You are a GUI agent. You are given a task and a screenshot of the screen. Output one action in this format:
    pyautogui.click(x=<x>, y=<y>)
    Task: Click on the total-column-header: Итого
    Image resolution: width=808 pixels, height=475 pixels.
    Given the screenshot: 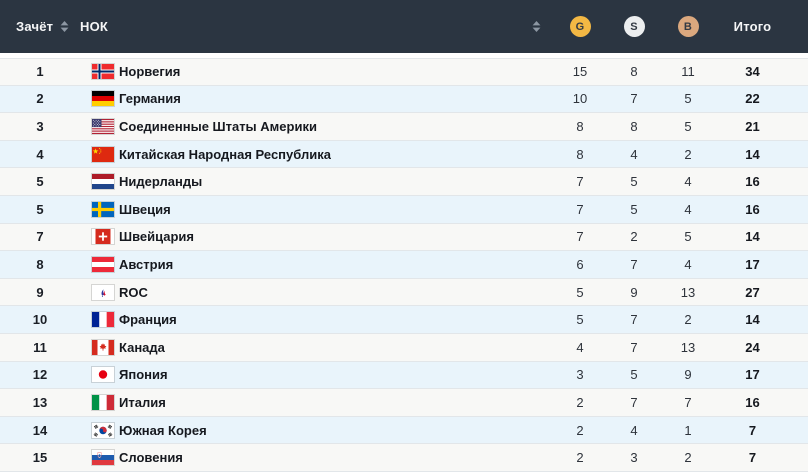 What is the action you would take?
    pyautogui.click(x=752, y=26)
    